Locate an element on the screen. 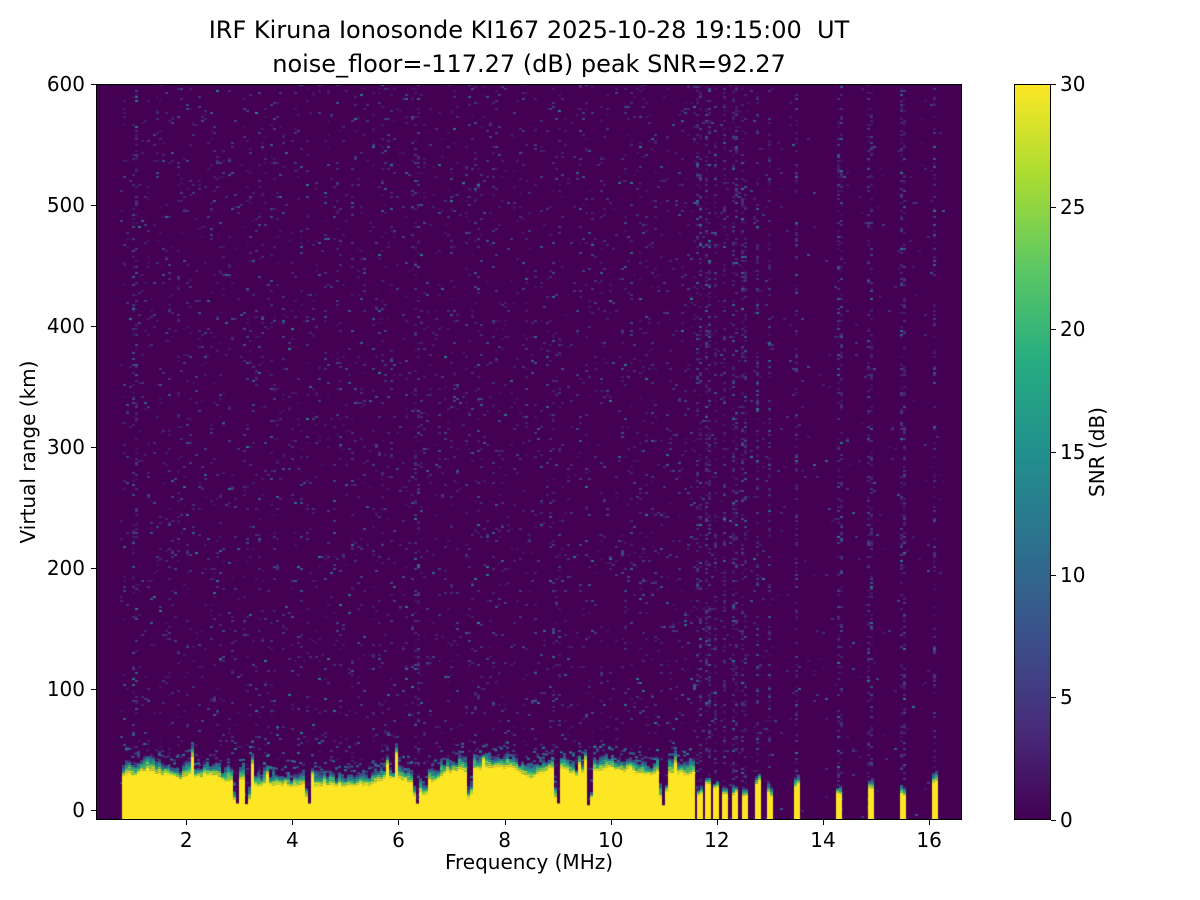  colorbar-tick-label: 5 is located at coordinates (1066, 697).